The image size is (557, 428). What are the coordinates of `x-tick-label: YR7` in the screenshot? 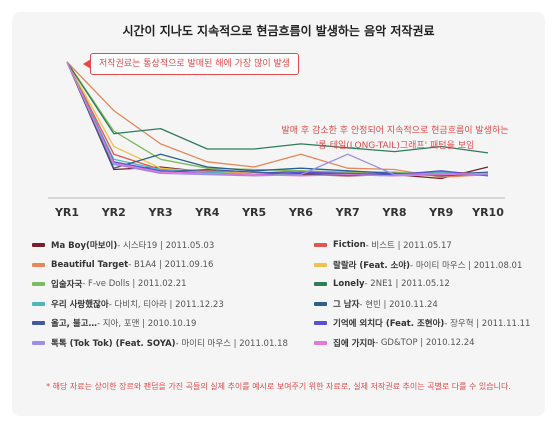 It's located at (347, 212).